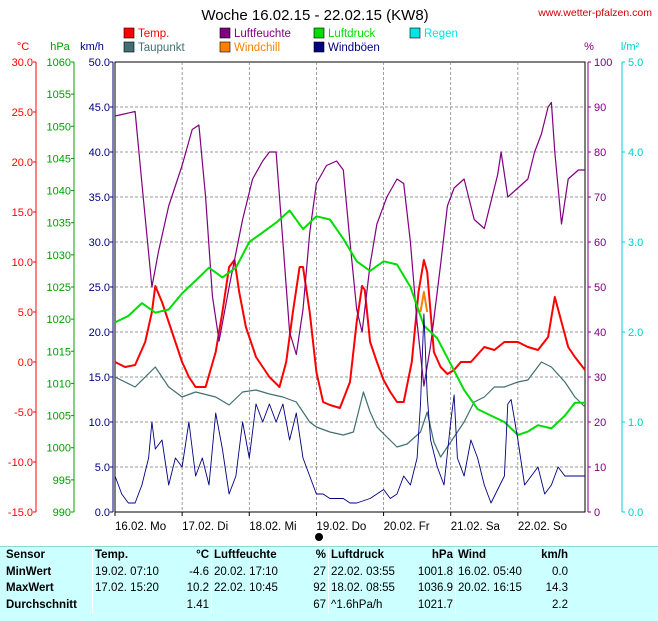 This screenshot has width=658, height=621. What do you see at coordinates (197, 604) in the screenshot?
I see `temp-value: 1.41` at bounding box center [197, 604].